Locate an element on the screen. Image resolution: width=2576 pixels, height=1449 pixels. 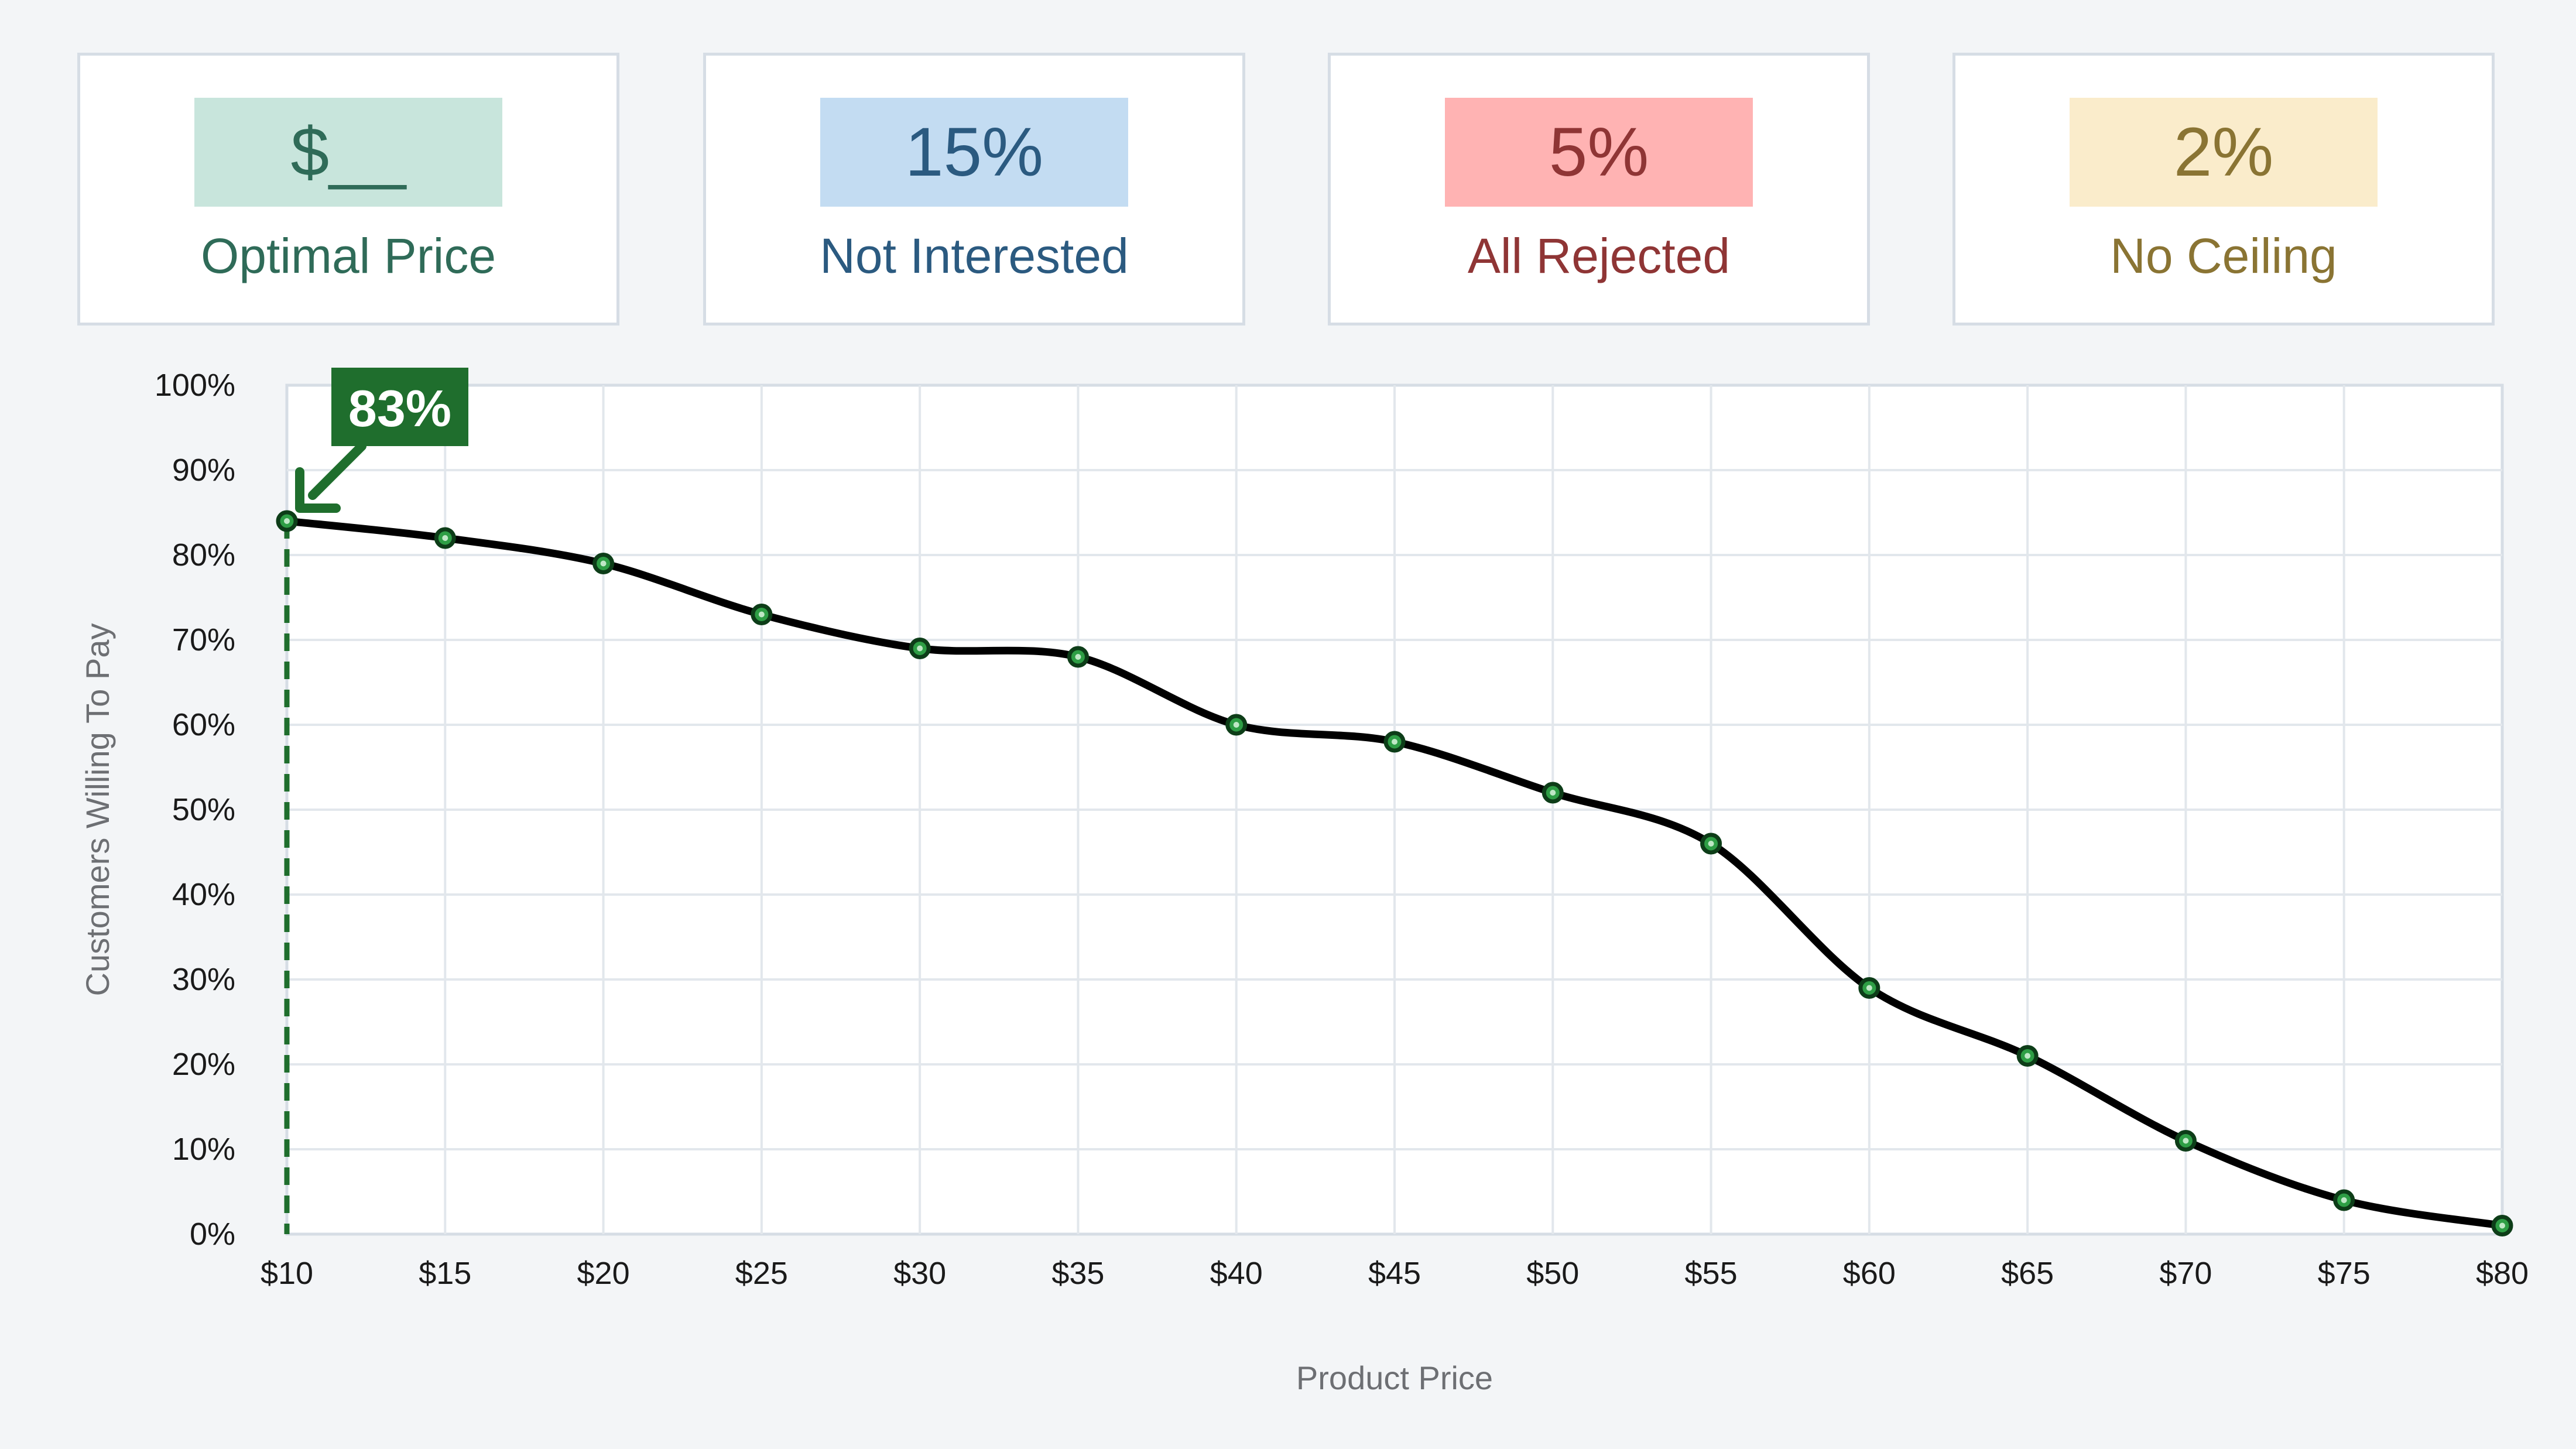
optimal-price-callout: 83% is located at coordinates (381, 440).